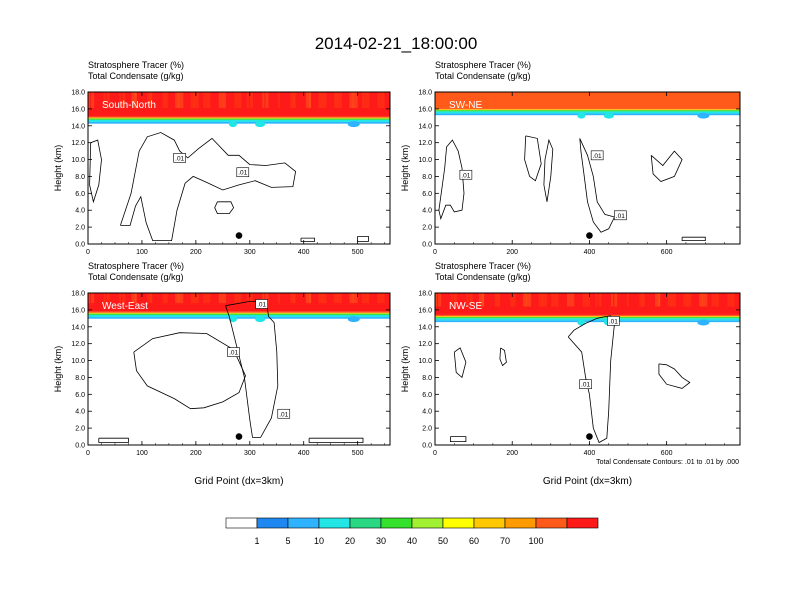  What do you see at coordinates (287, 541) in the screenshot?
I see `colorbar-label: 5` at bounding box center [287, 541].